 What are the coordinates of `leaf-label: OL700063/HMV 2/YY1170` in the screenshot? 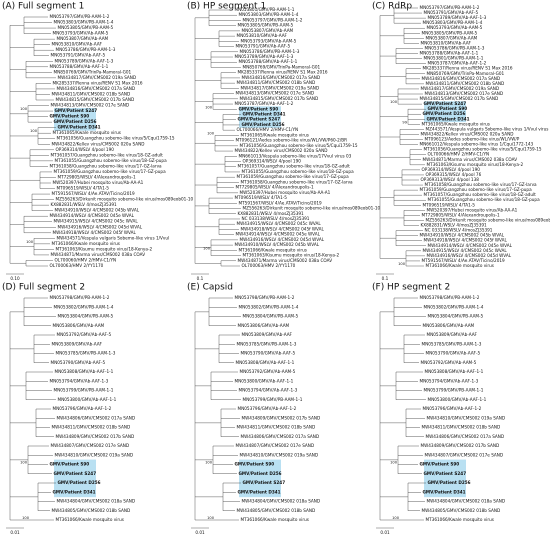 It's located at (269, 265).